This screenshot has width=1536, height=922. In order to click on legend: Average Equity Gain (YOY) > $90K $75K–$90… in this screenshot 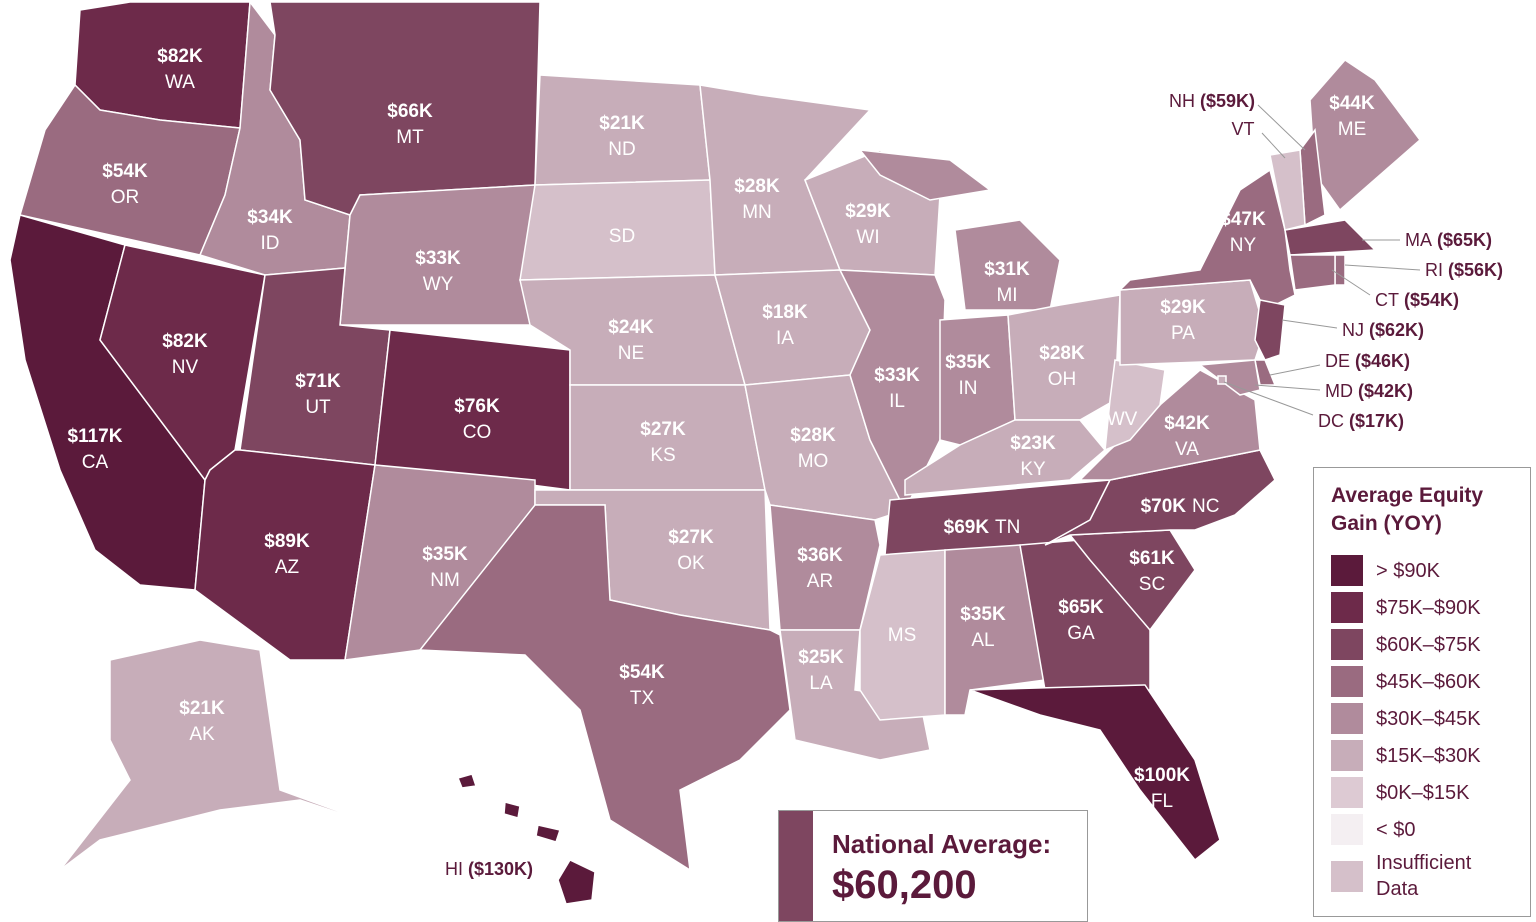, I will do `click(1422, 692)`.